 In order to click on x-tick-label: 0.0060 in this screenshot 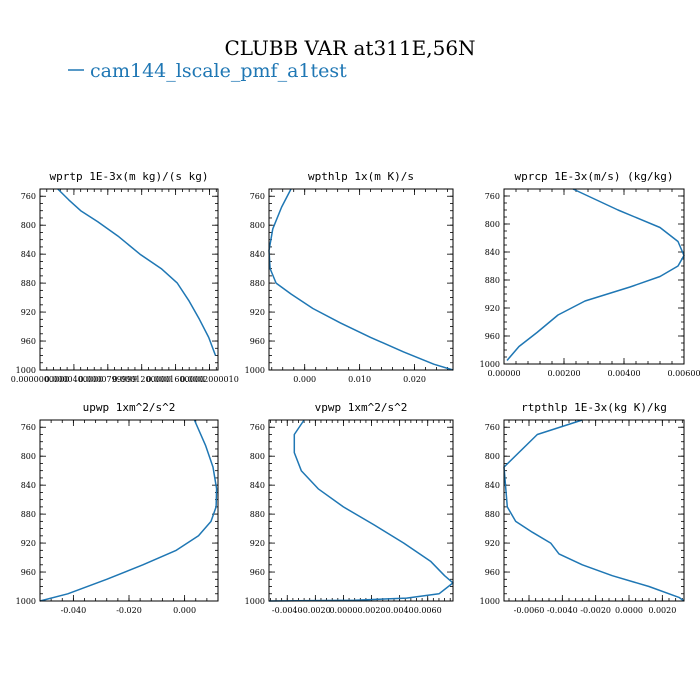, I will do `click(428, 610)`.